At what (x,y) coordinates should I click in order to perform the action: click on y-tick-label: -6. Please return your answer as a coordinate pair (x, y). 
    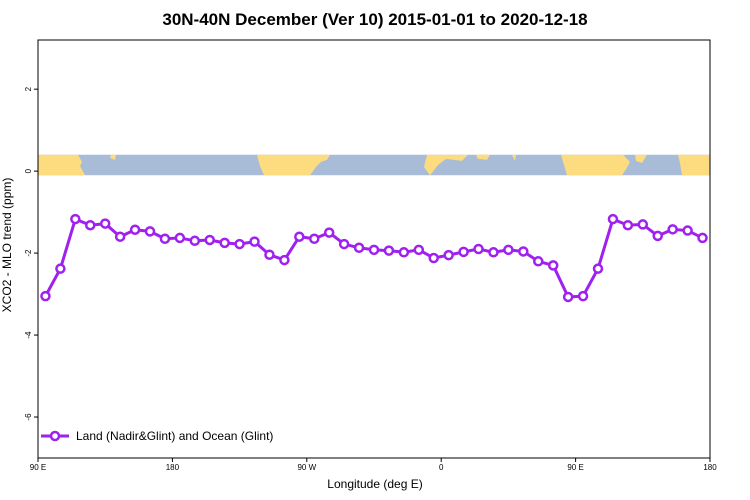
    Looking at the image, I should click on (28, 417).